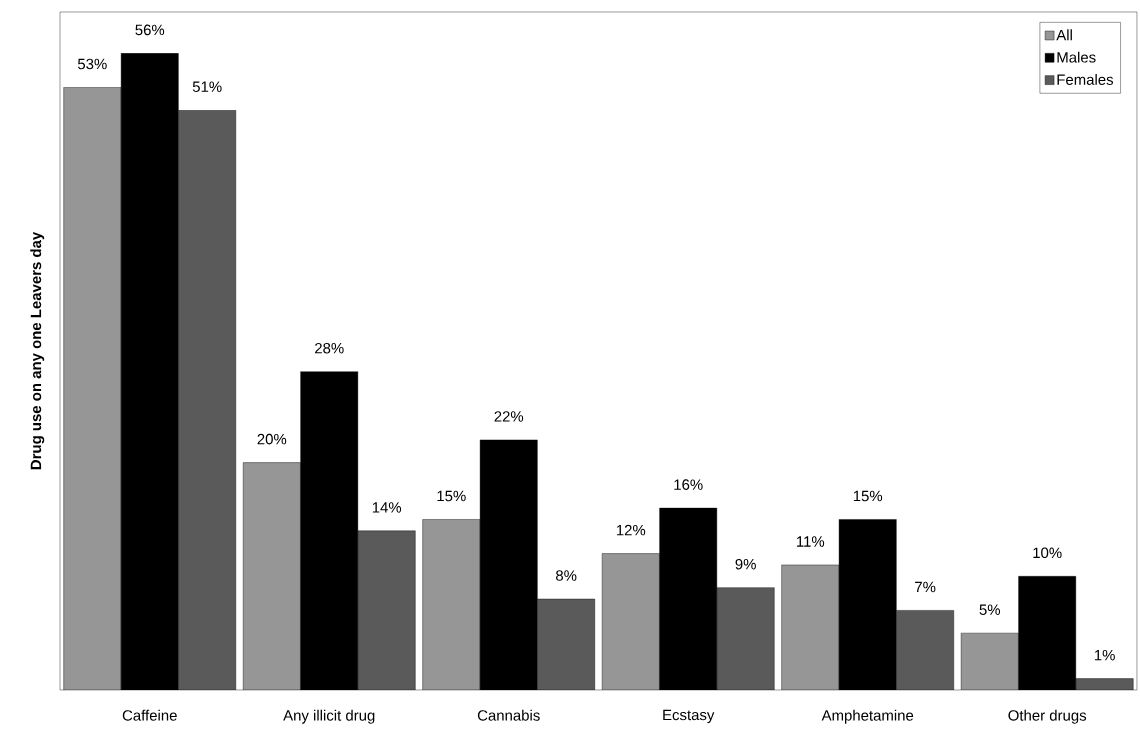  Describe the element at coordinates (508, 715) in the screenshot. I see `x-tick-label: Cannabis` at that location.